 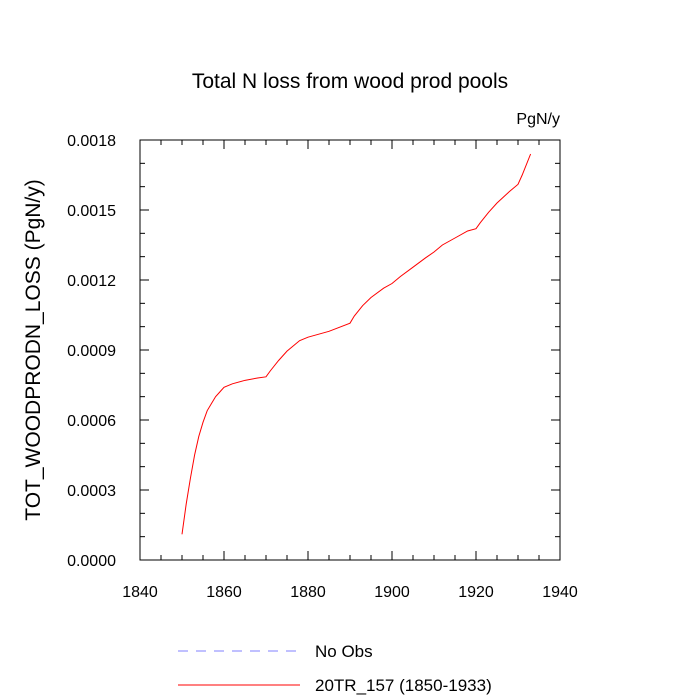 I want to click on legend-label: 20TR_157 (1850-1933), so click(x=403, y=685).